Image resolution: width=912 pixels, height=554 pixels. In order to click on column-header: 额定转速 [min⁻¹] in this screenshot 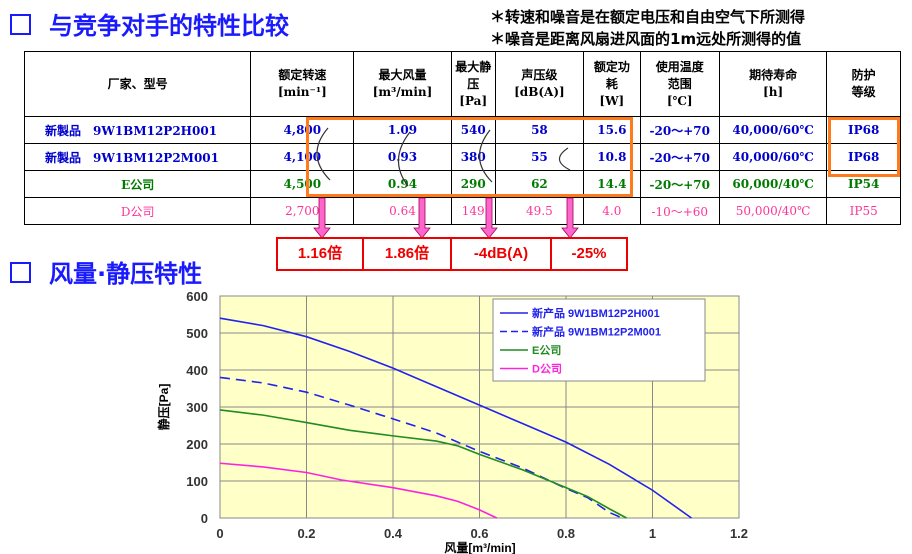, I will do `click(302, 84)`.